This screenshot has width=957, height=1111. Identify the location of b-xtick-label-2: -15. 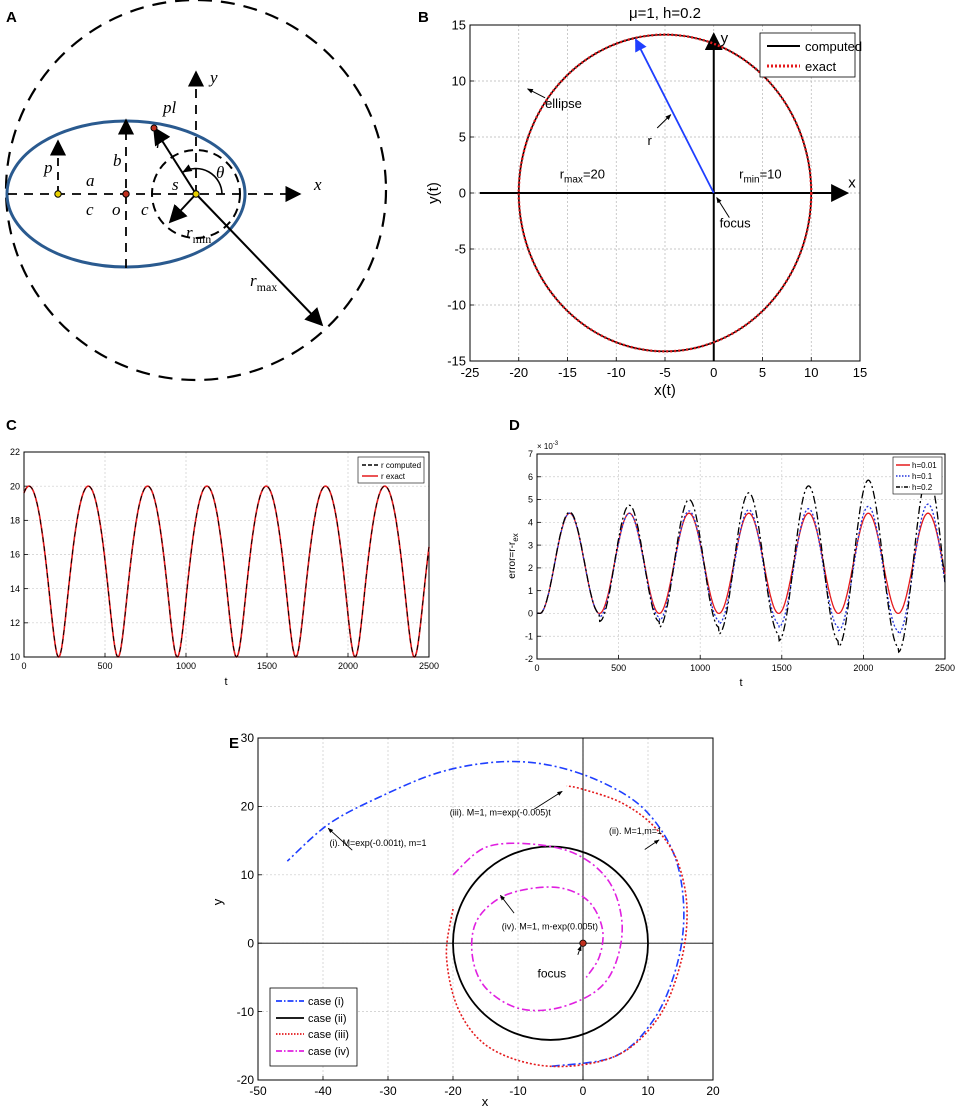
(567, 372).